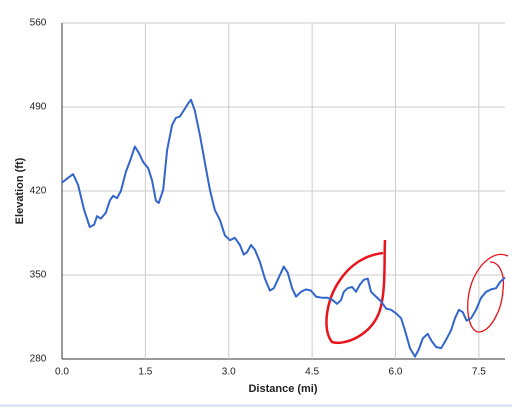 The image size is (512, 415). Describe the element at coordinates (20, 190) in the screenshot. I see `y-axis-title: Elevation (ft)` at that location.